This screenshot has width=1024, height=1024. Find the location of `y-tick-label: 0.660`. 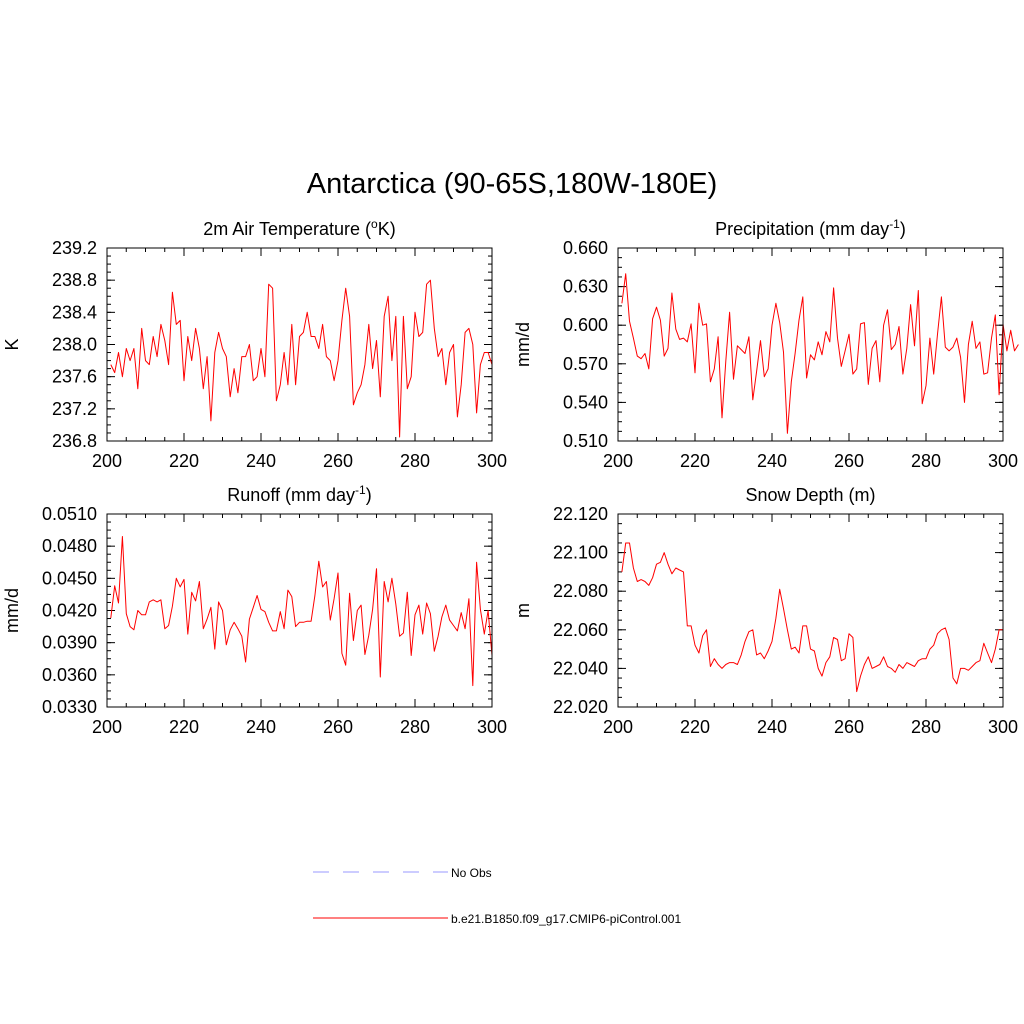

y-tick-label: 0.660 is located at coordinates (585, 248).